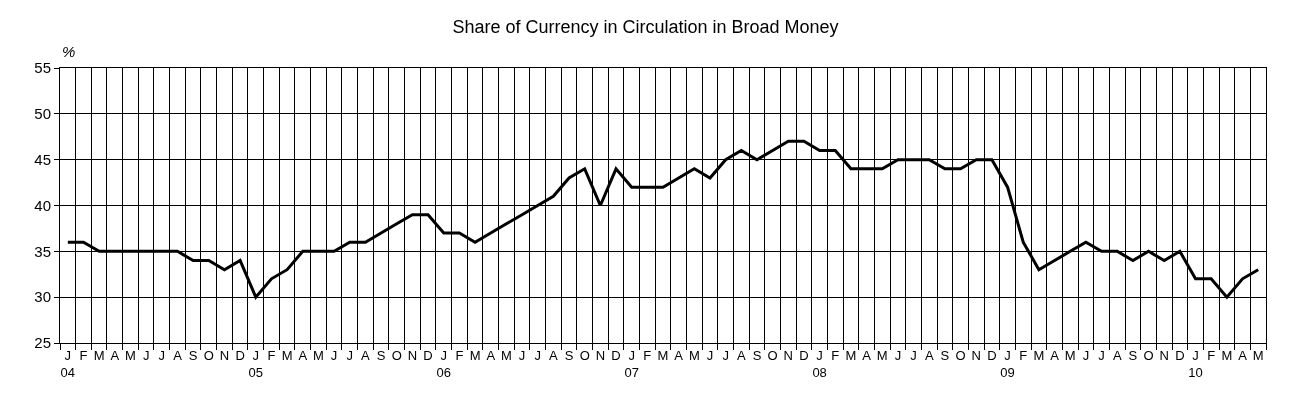  What do you see at coordinates (42, 251) in the screenshot?
I see `y-tick-label: 35` at bounding box center [42, 251].